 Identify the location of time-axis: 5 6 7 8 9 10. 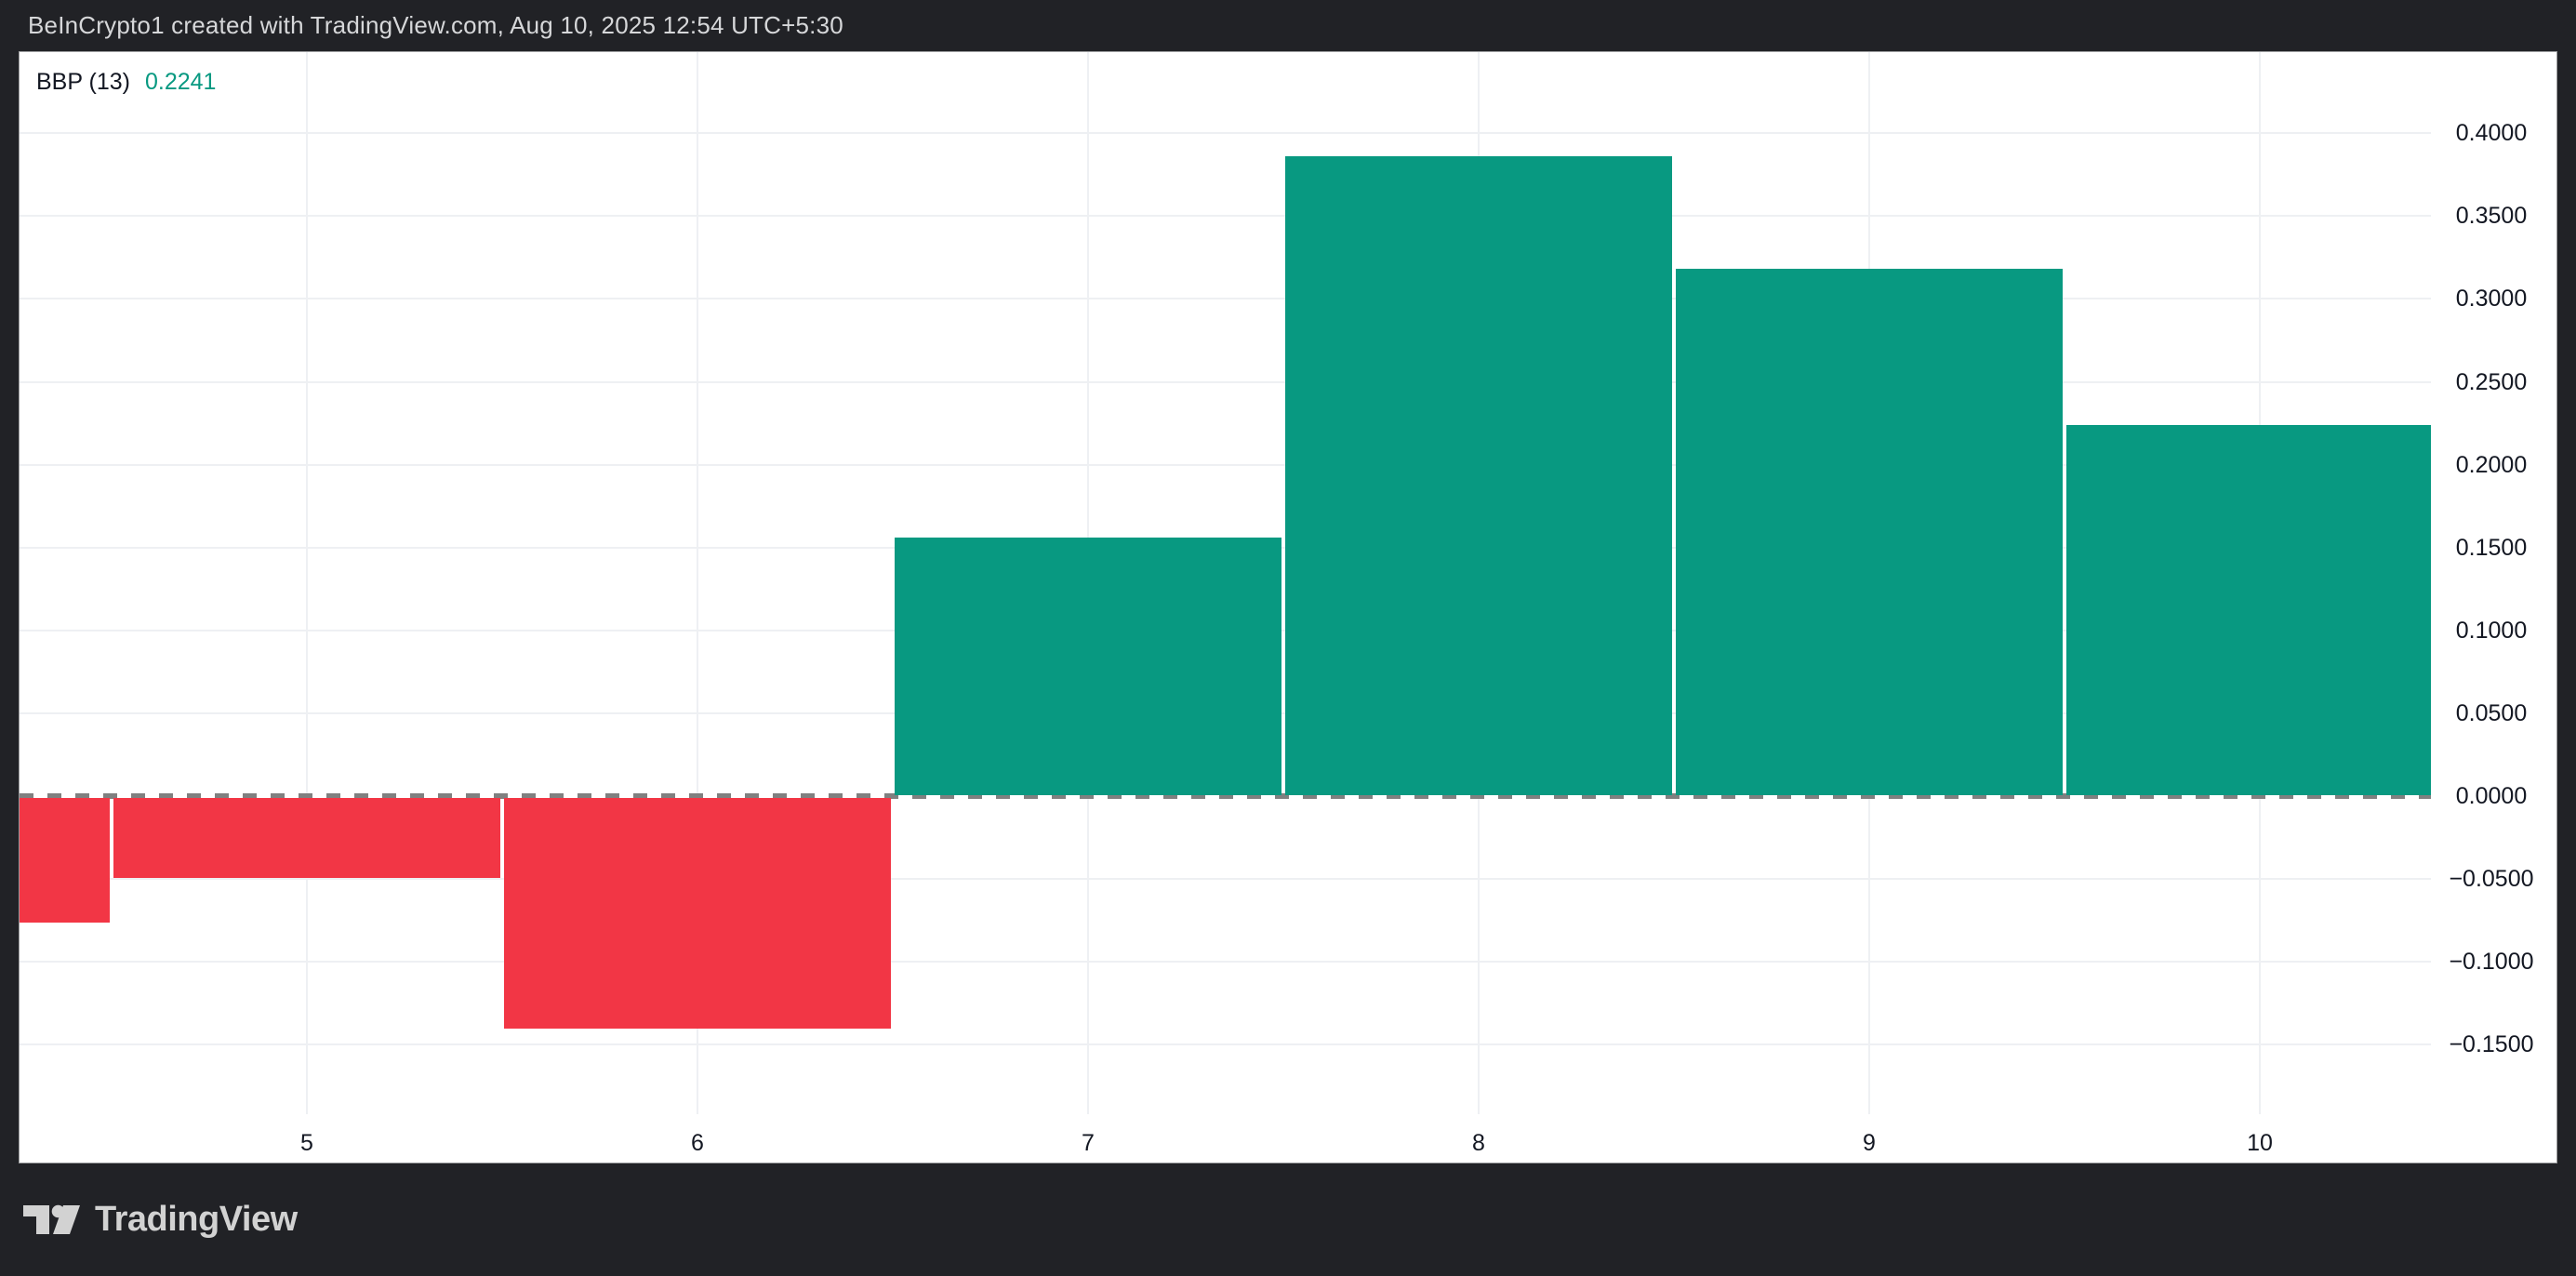
(1289, 1143).